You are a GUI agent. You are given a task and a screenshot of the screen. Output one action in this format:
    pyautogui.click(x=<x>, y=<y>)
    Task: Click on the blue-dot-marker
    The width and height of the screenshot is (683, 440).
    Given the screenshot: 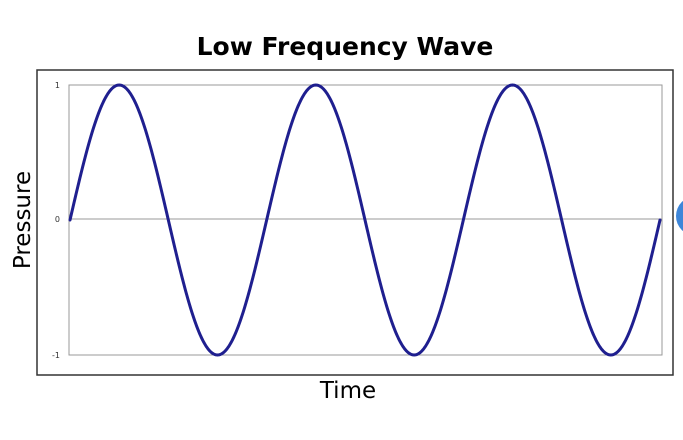 What is the action you would take?
    pyautogui.click(x=679, y=216)
    